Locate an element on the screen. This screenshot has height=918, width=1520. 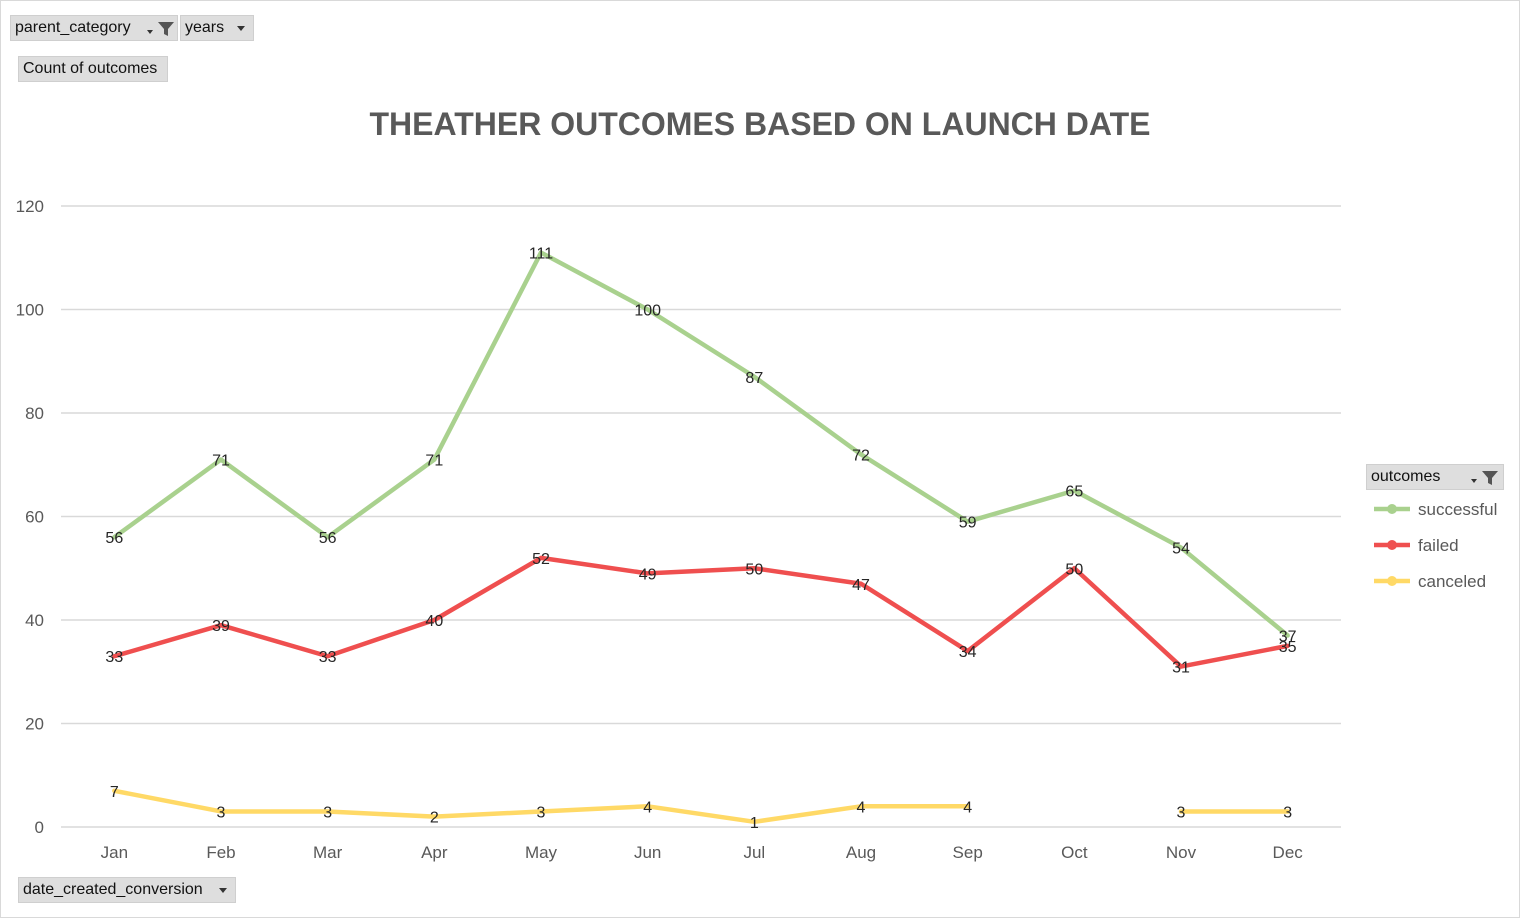
data-label-failed: 31 is located at coordinates (1181, 668).